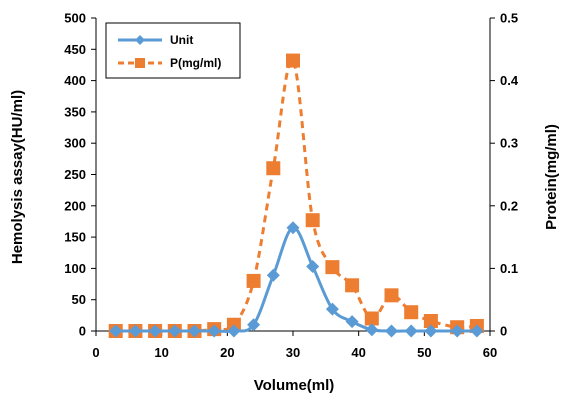 The image size is (566, 397). What do you see at coordinates (294, 385) in the screenshot?
I see `x-axis-label: Volume(ml)` at bounding box center [294, 385].